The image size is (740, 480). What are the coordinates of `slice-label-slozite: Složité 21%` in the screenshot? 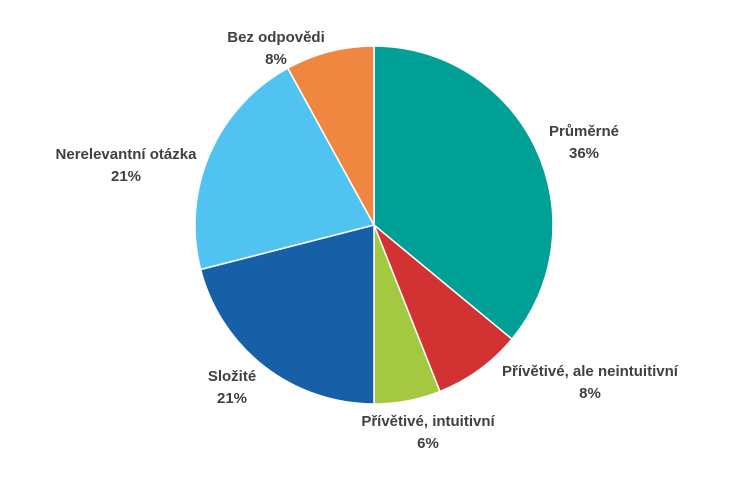 It's located at (232, 387).